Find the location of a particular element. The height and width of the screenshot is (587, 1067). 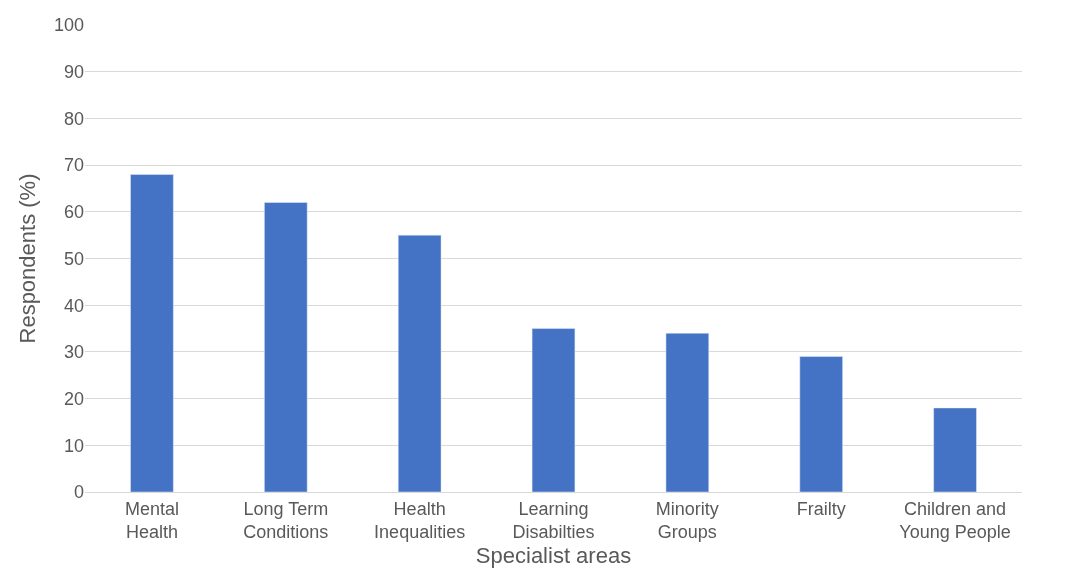

y-tick-label: 80 is located at coordinates (73, 118).